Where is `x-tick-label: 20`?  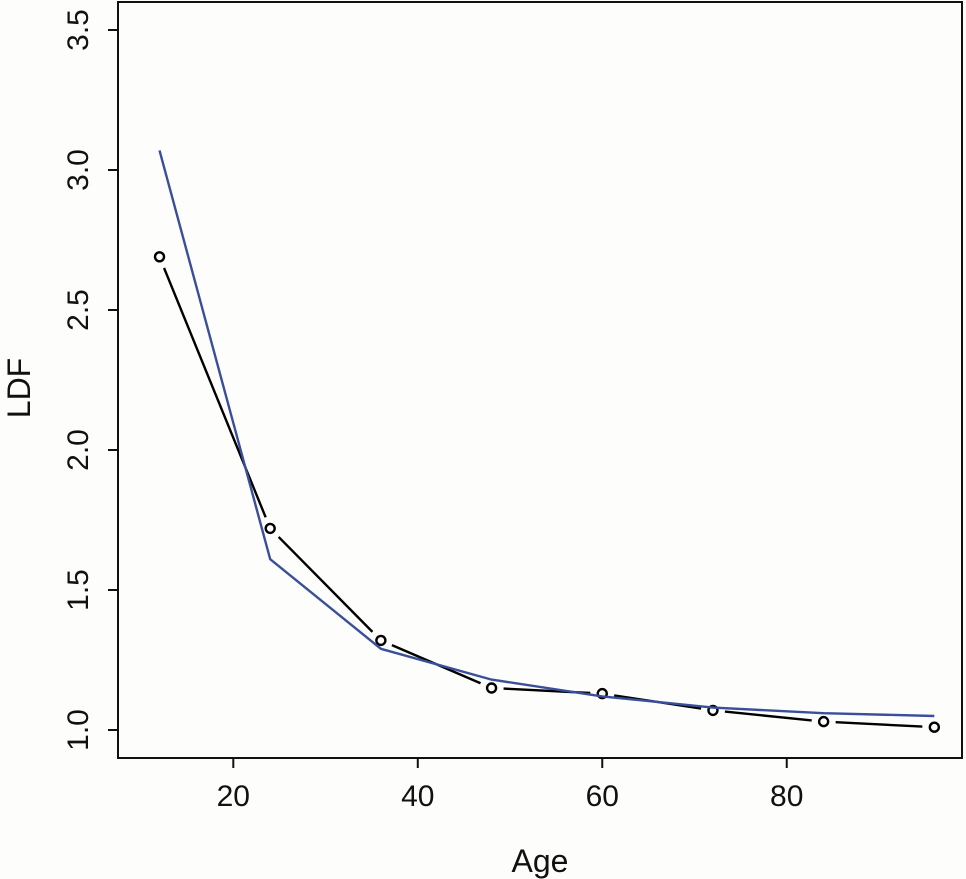 x-tick-label: 20 is located at coordinates (233, 796).